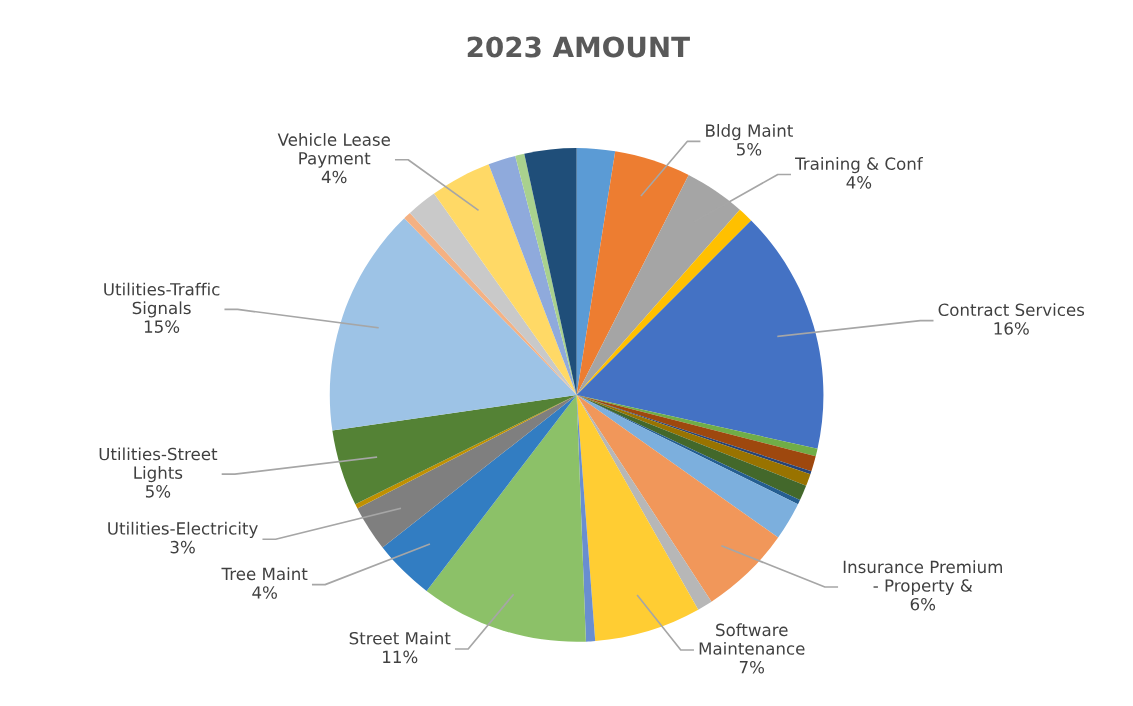  Describe the element at coordinates (859, 165) in the screenshot. I see `slice-label: Training & Conf` at that location.